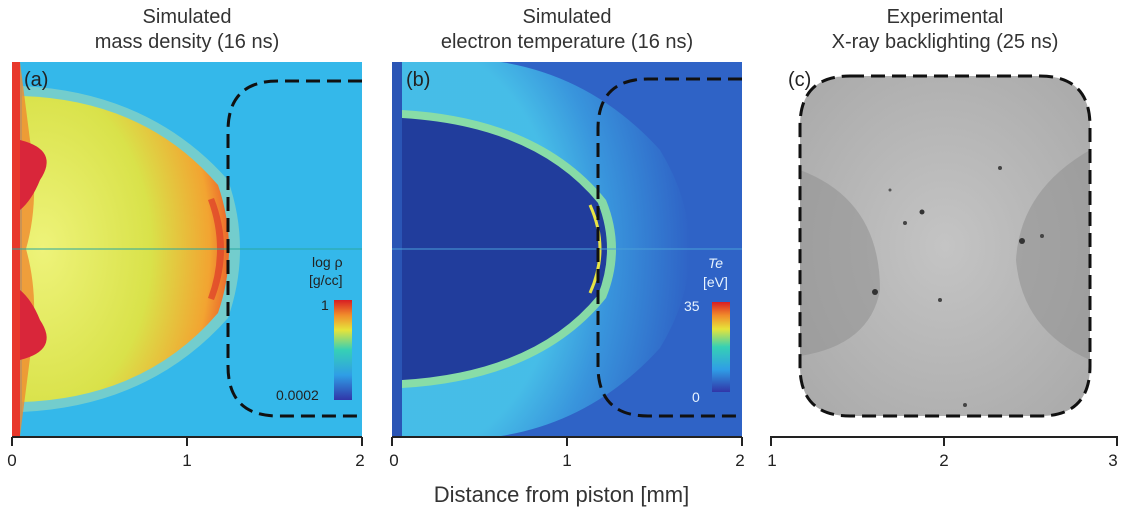  Describe the element at coordinates (721, 347) in the screenshot. I see `panel-b-colorbar` at that location.